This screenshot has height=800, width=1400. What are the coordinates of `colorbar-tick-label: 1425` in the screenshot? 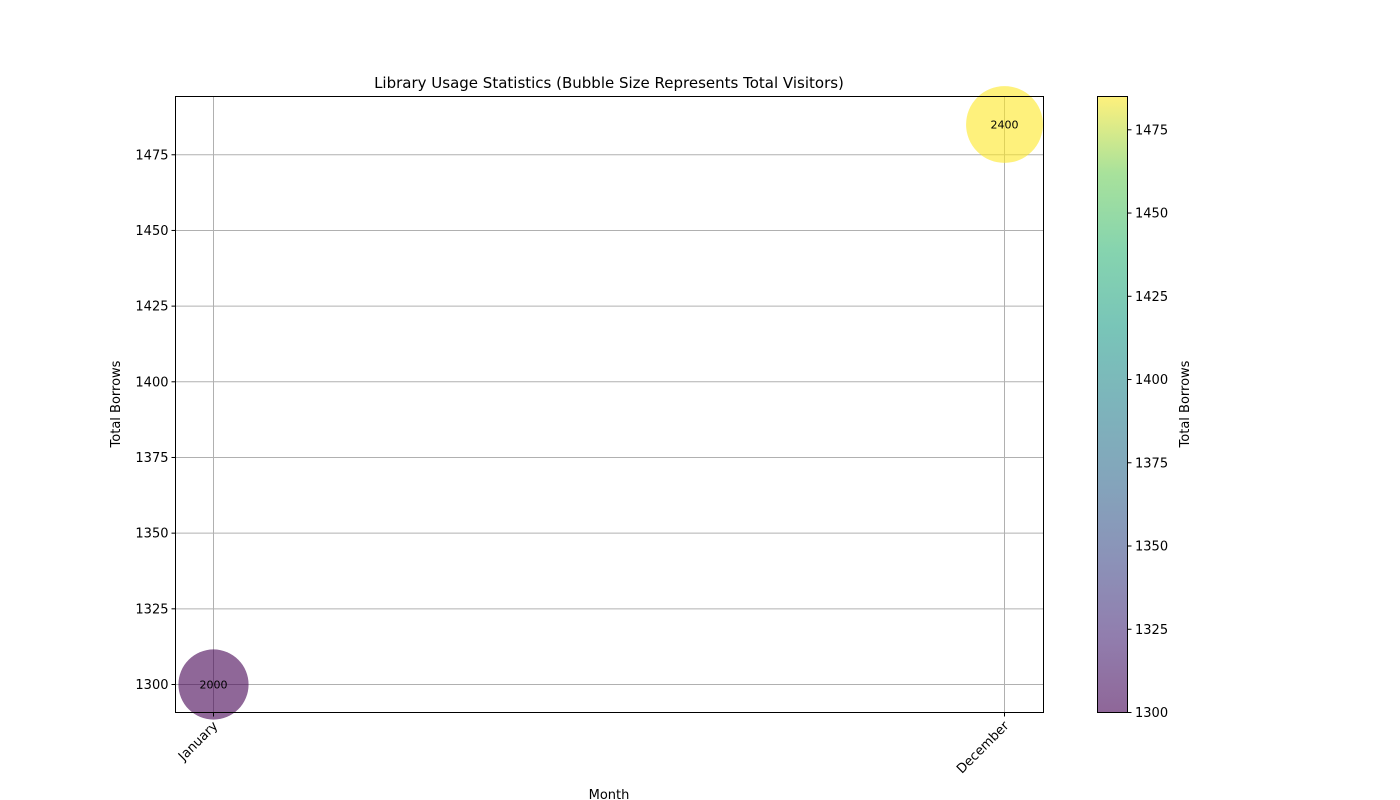 It's located at (1151, 297).